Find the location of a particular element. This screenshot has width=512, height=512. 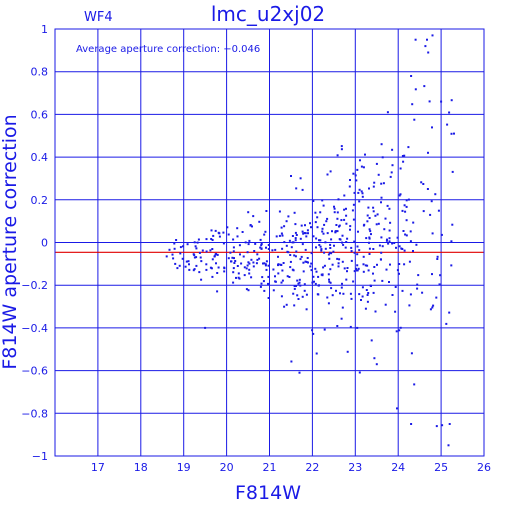

x-tick-label: 17 is located at coordinates (98, 467).